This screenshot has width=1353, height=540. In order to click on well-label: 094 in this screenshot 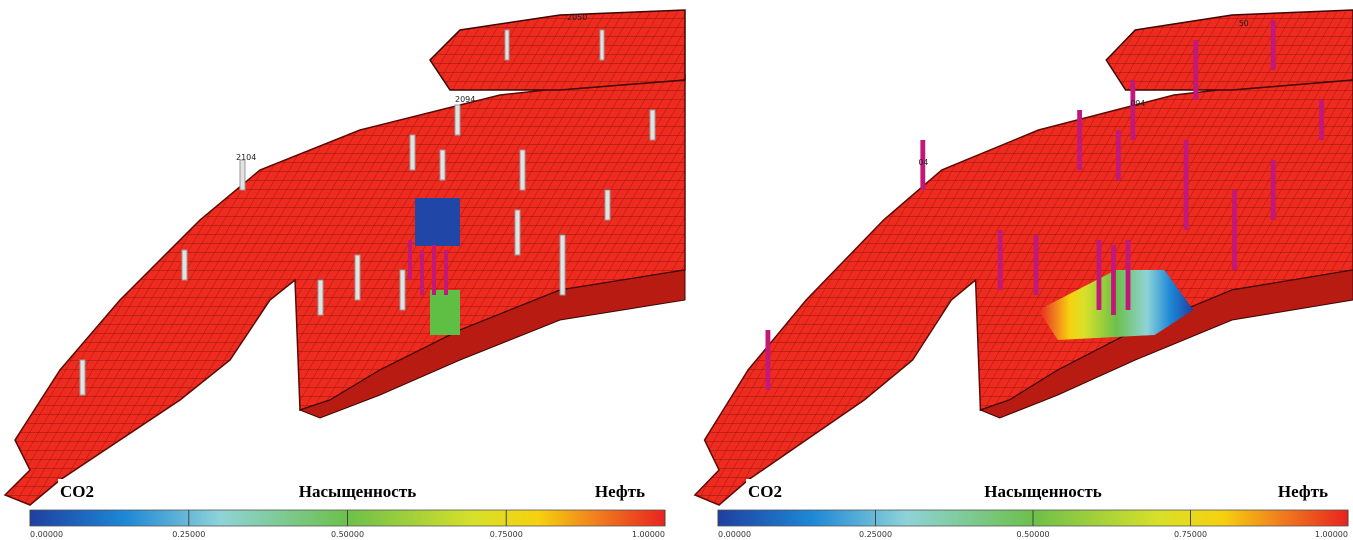, I will do `click(1137, 103)`.